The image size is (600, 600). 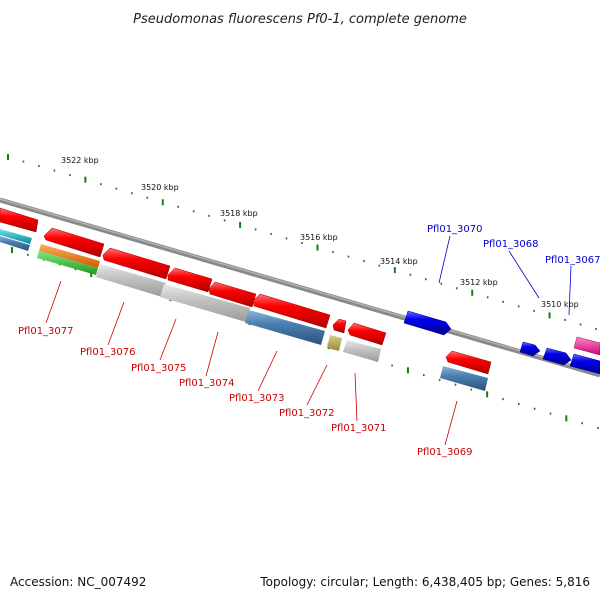 What do you see at coordinates (46, 331) in the screenshot?
I see `gene-label: Pfl01_3077` at bounding box center [46, 331].